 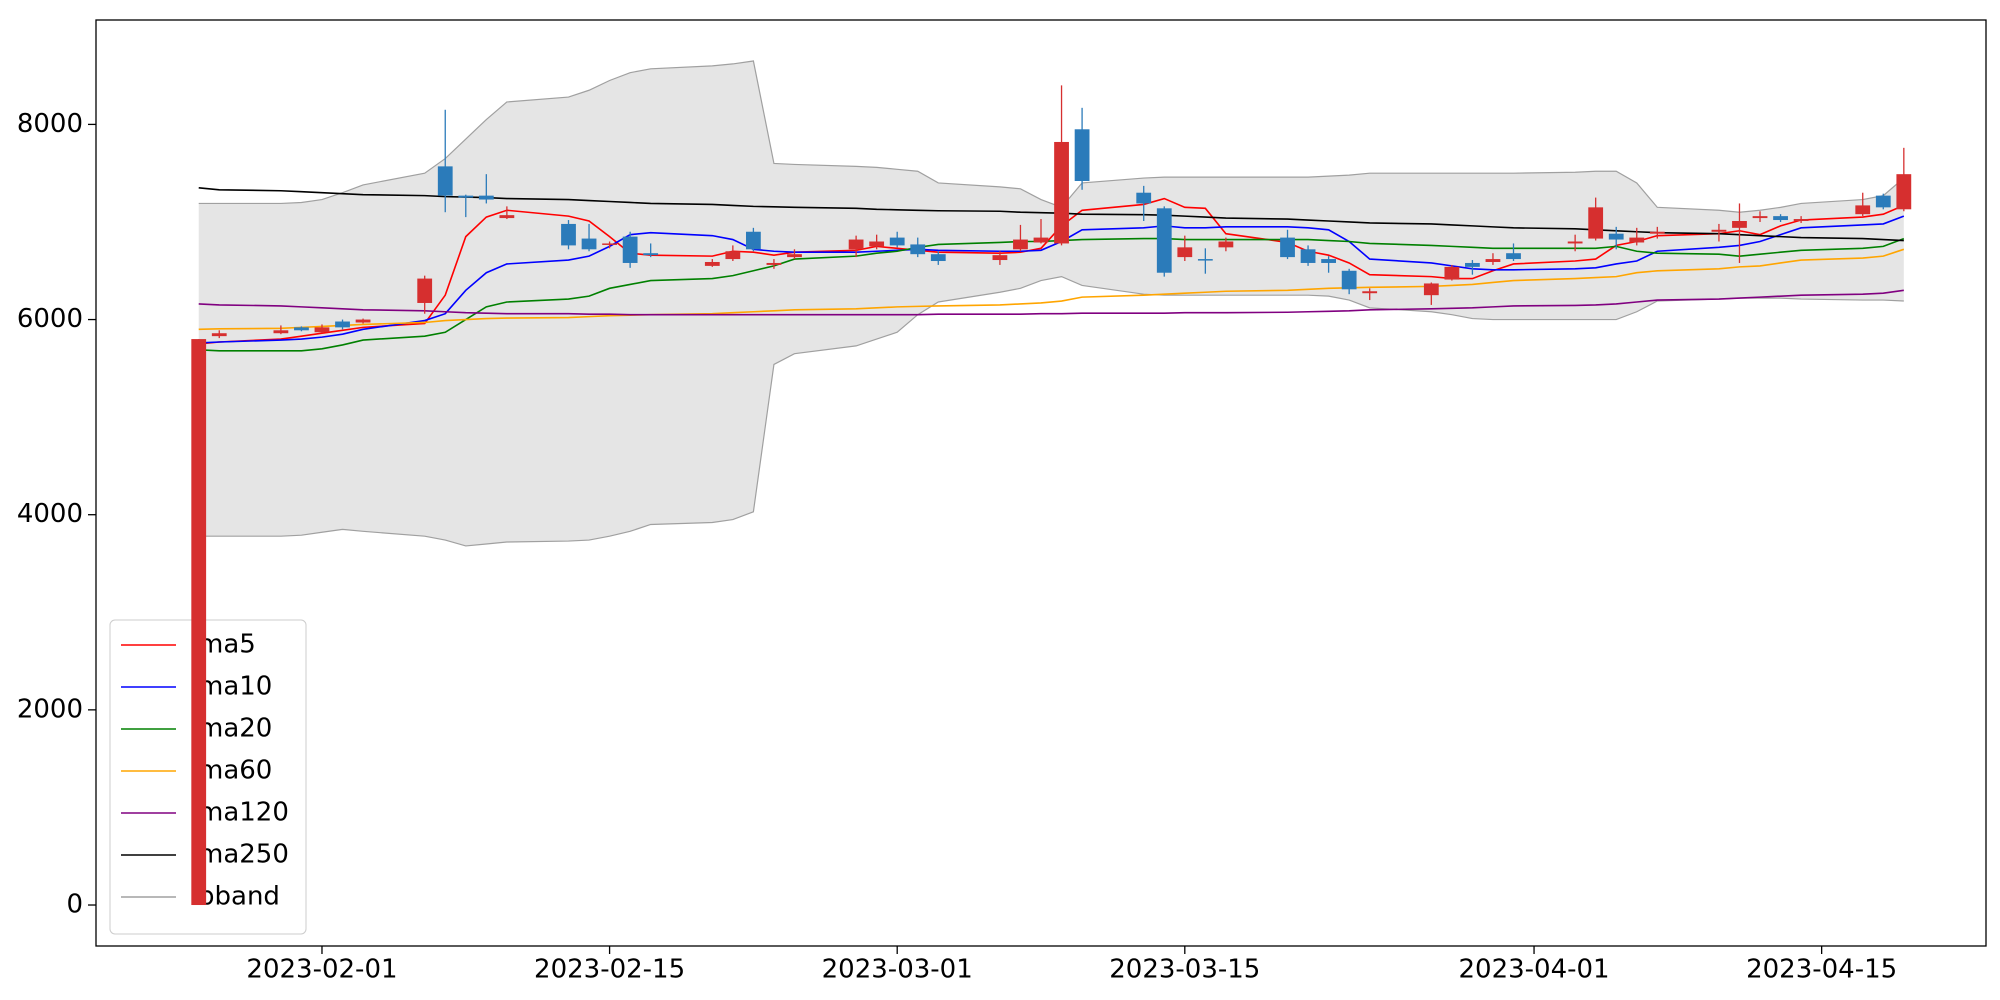 What do you see at coordinates (235, 771) in the screenshot?
I see `legend-label: ma60` at bounding box center [235, 771].